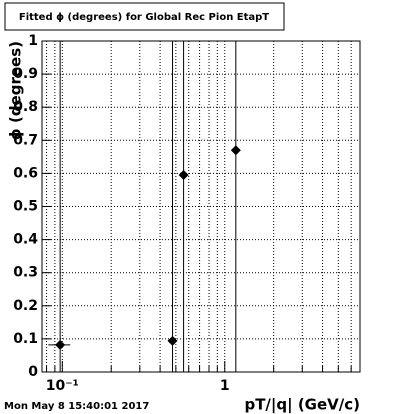 The width and height of the screenshot is (400, 414). What do you see at coordinates (25, 240) in the screenshot?
I see `y-tick-label: 0.4` at bounding box center [25, 240].